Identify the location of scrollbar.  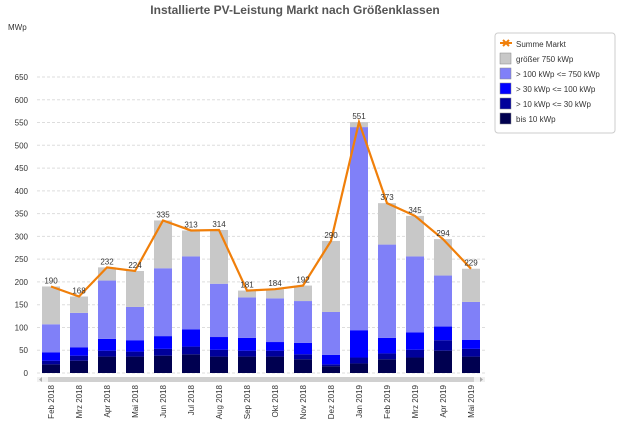
(261, 379).